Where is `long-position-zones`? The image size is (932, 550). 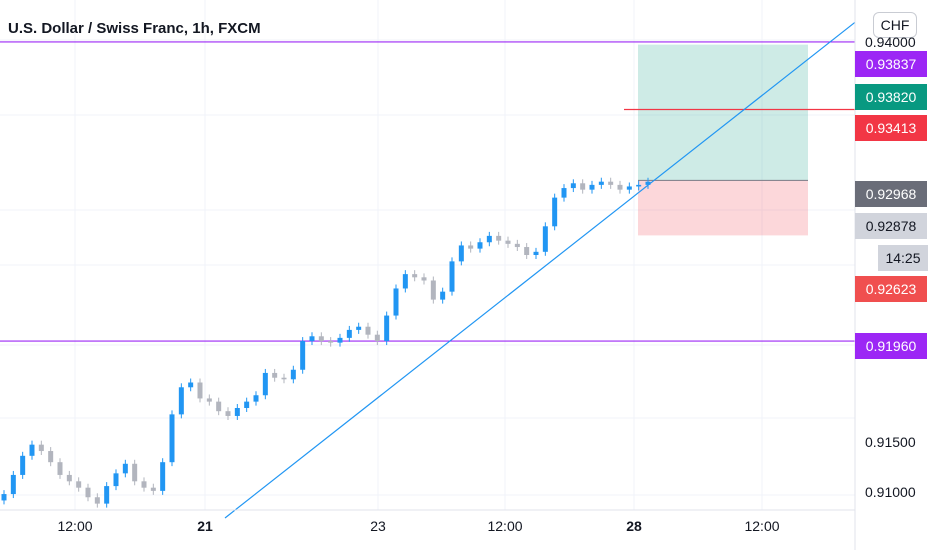 long-position-zones is located at coordinates (723, 140).